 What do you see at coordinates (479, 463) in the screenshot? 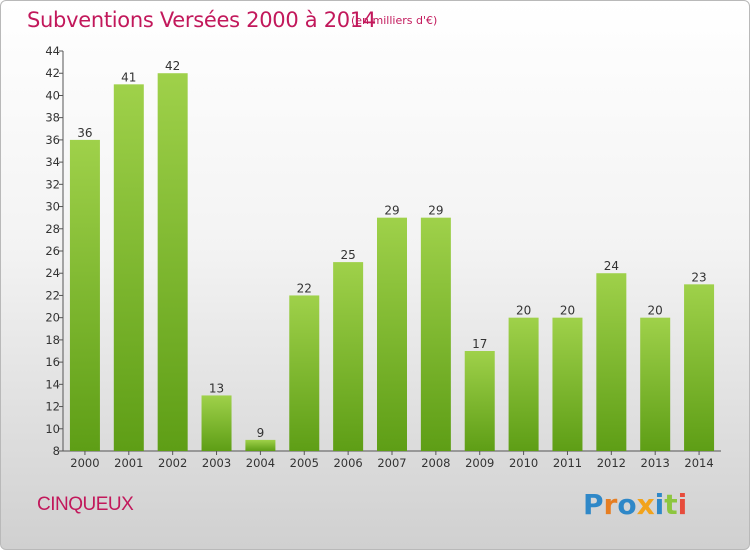
I see `x-tick-label: 2009` at bounding box center [479, 463].